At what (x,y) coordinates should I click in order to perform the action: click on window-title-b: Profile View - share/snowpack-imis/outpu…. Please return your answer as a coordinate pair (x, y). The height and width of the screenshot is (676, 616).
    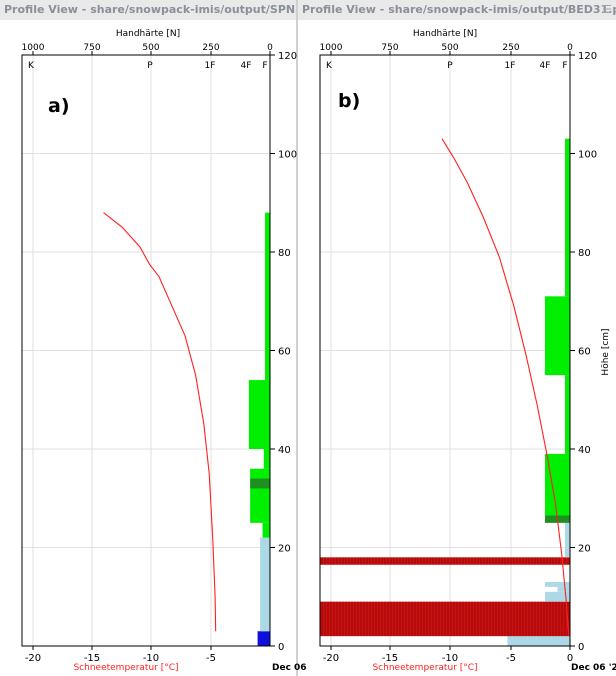
    Looking at the image, I should click on (457, 10).